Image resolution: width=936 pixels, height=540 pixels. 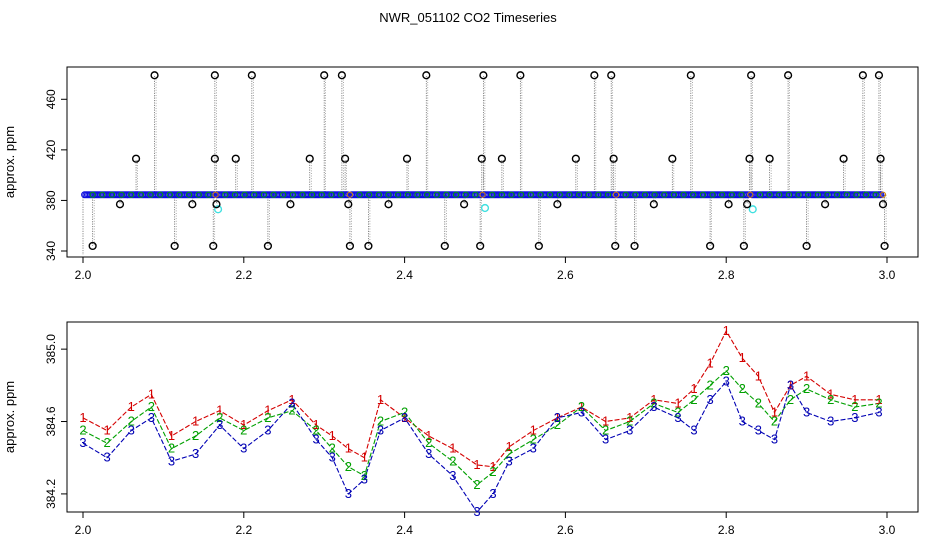 I want to click on y-tick-label: 380, so click(x=51, y=200).